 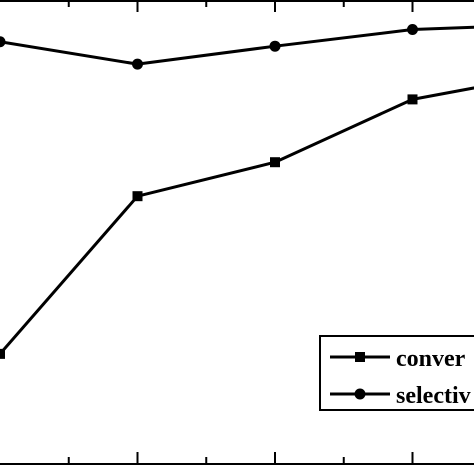 I want to click on legend-box, so click(x=396, y=373).